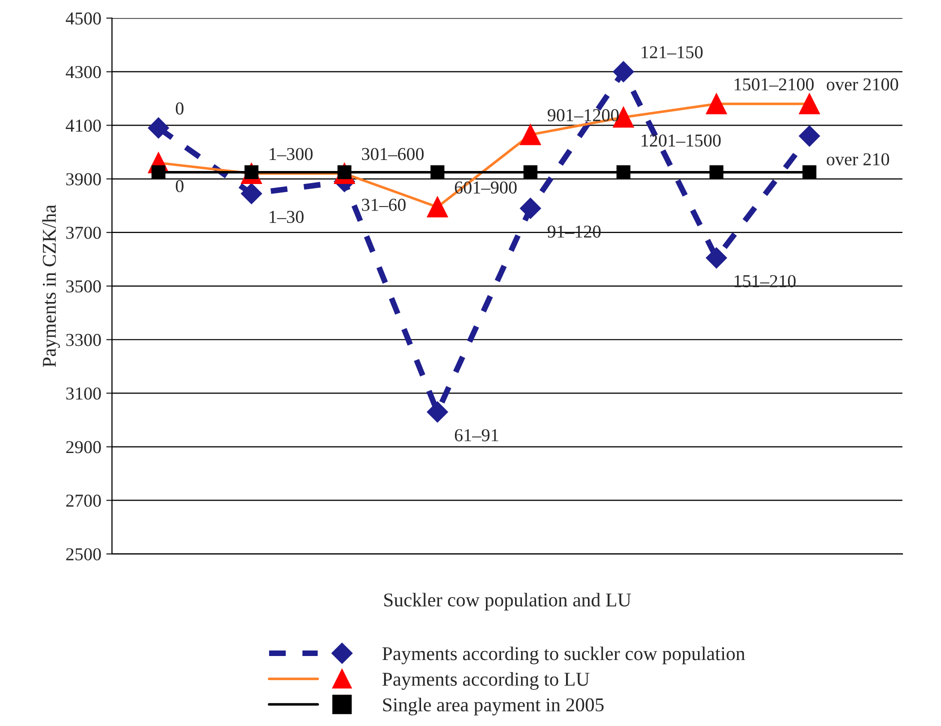  I want to click on x-axis-title: Suckler cow population and LU, so click(507, 601).